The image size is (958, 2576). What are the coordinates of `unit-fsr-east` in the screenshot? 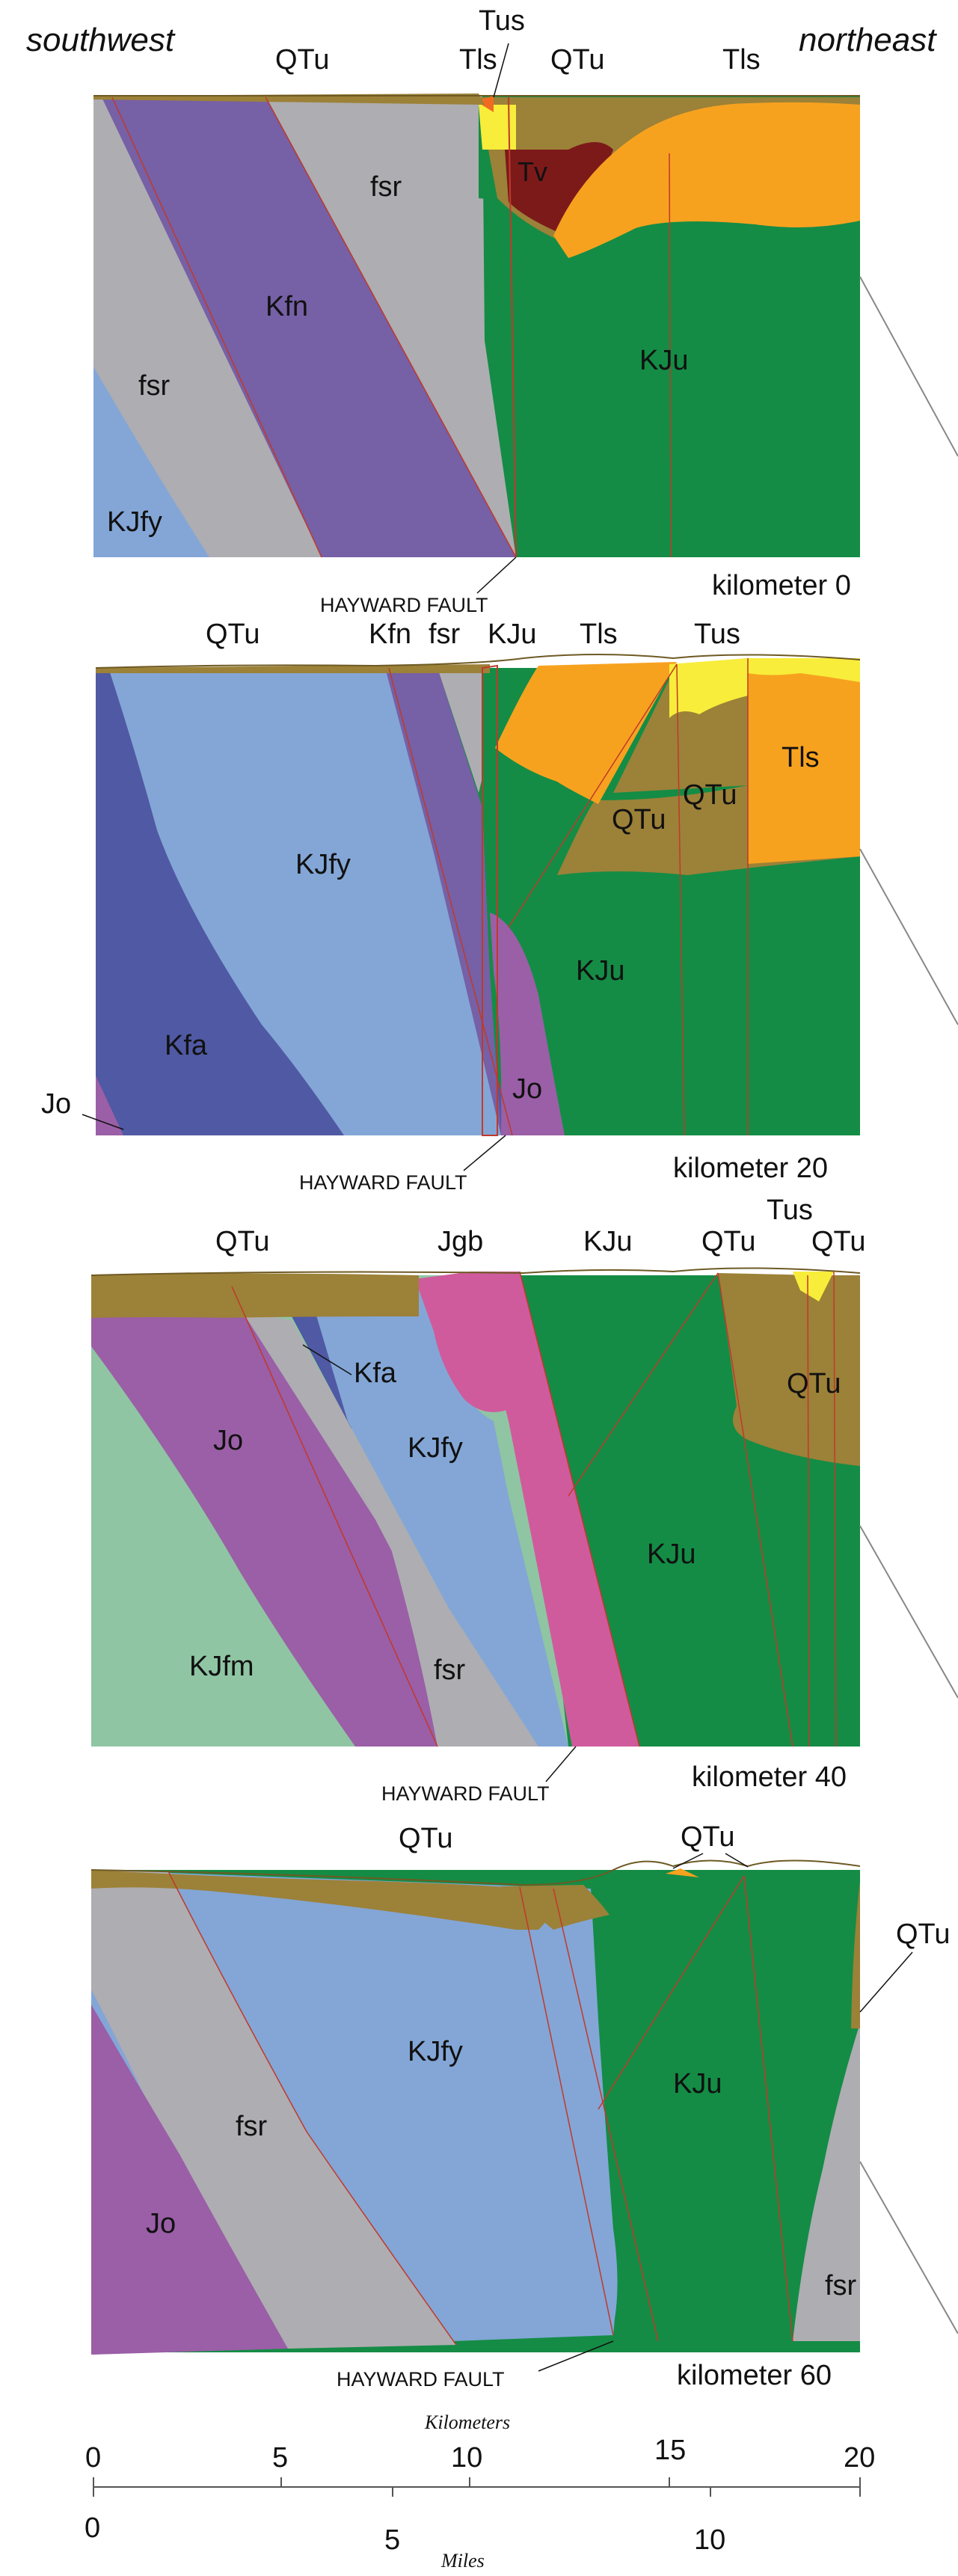 It's located at (826, 2182).